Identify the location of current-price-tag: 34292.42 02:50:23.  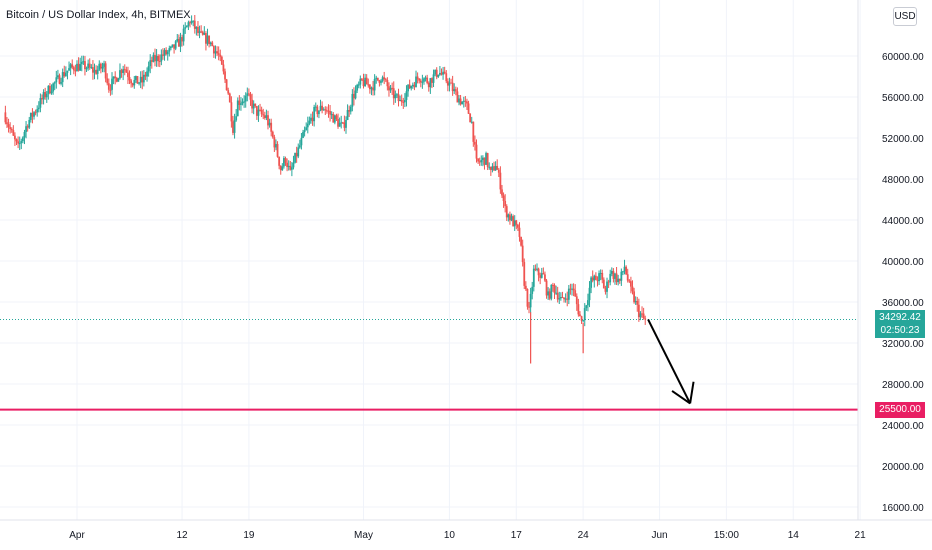
(900, 323).